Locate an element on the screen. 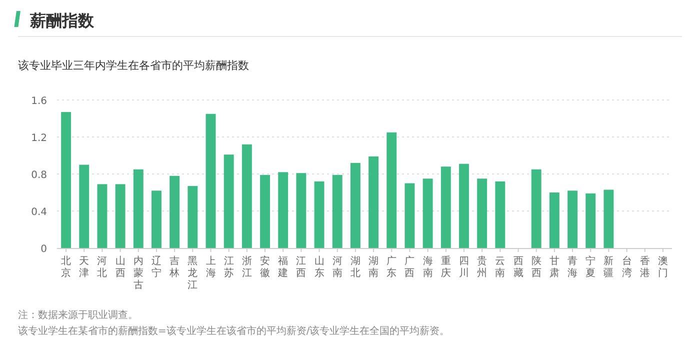 The image size is (699, 350). x-tick-label: 台湾 is located at coordinates (627, 267).